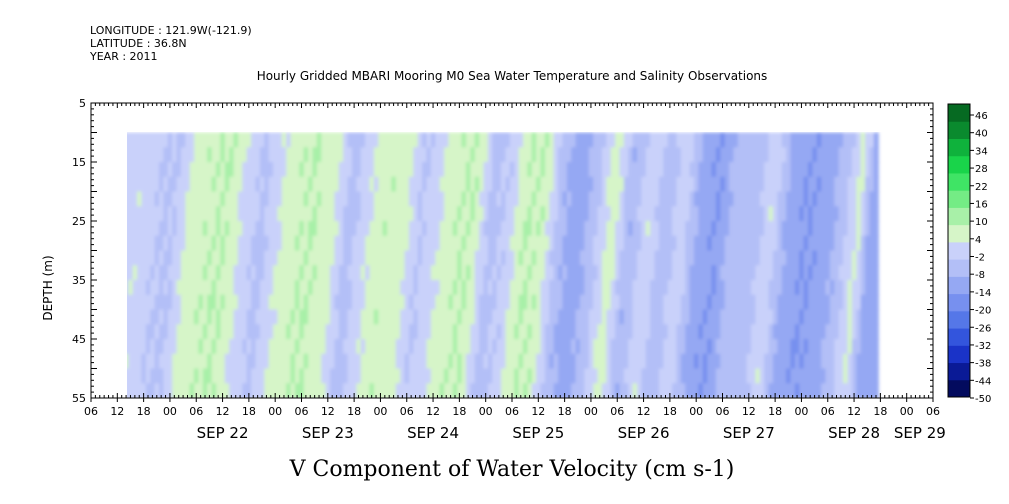 This screenshot has width=1009, height=504. I want to click on y-tick-label: 35, so click(79, 280).